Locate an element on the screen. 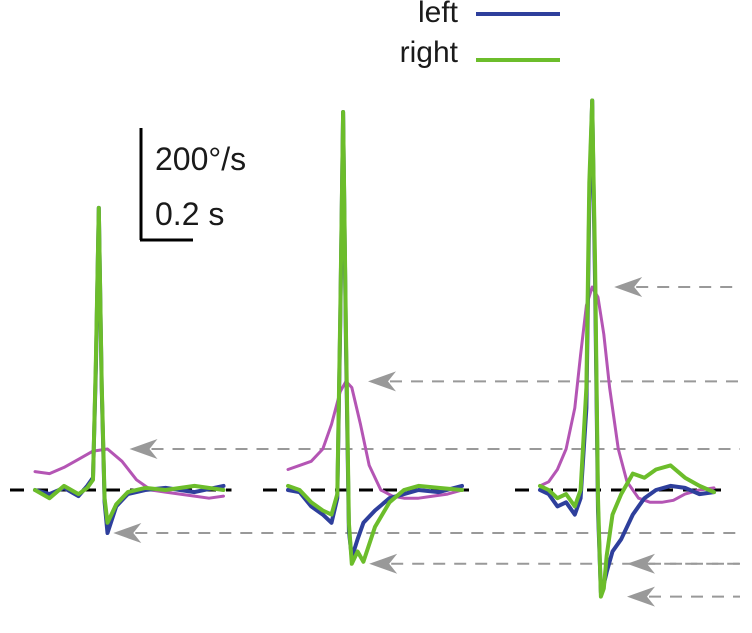 This screenshot has width=752, height=633. panel-2-stimulus-trace is located at coordinates (375, 439).